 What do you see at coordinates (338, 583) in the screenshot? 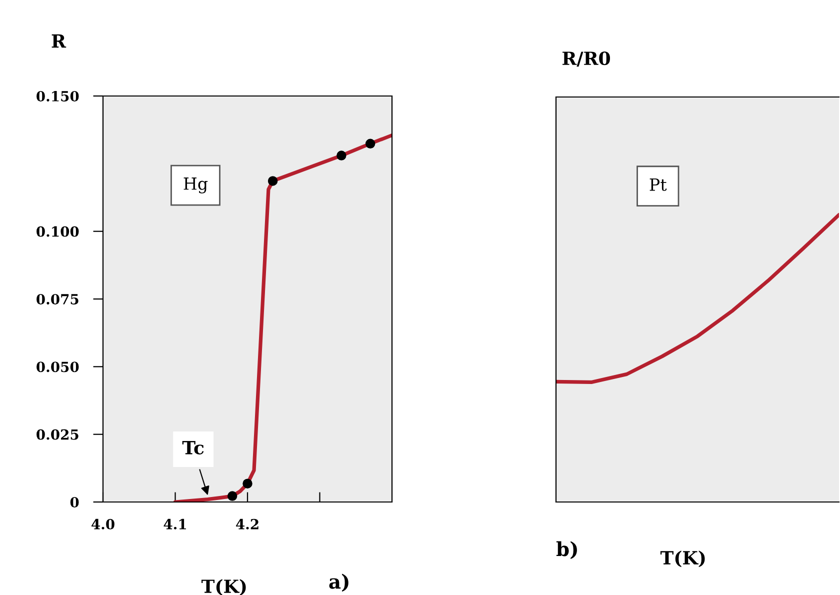
I see `text: a)` at bounding box center [338, 583].